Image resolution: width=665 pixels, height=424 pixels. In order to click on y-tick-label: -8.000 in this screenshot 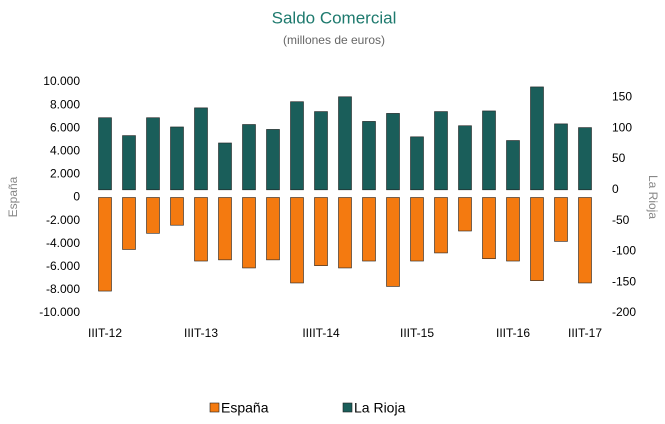, I will do `click(63, 289)`.